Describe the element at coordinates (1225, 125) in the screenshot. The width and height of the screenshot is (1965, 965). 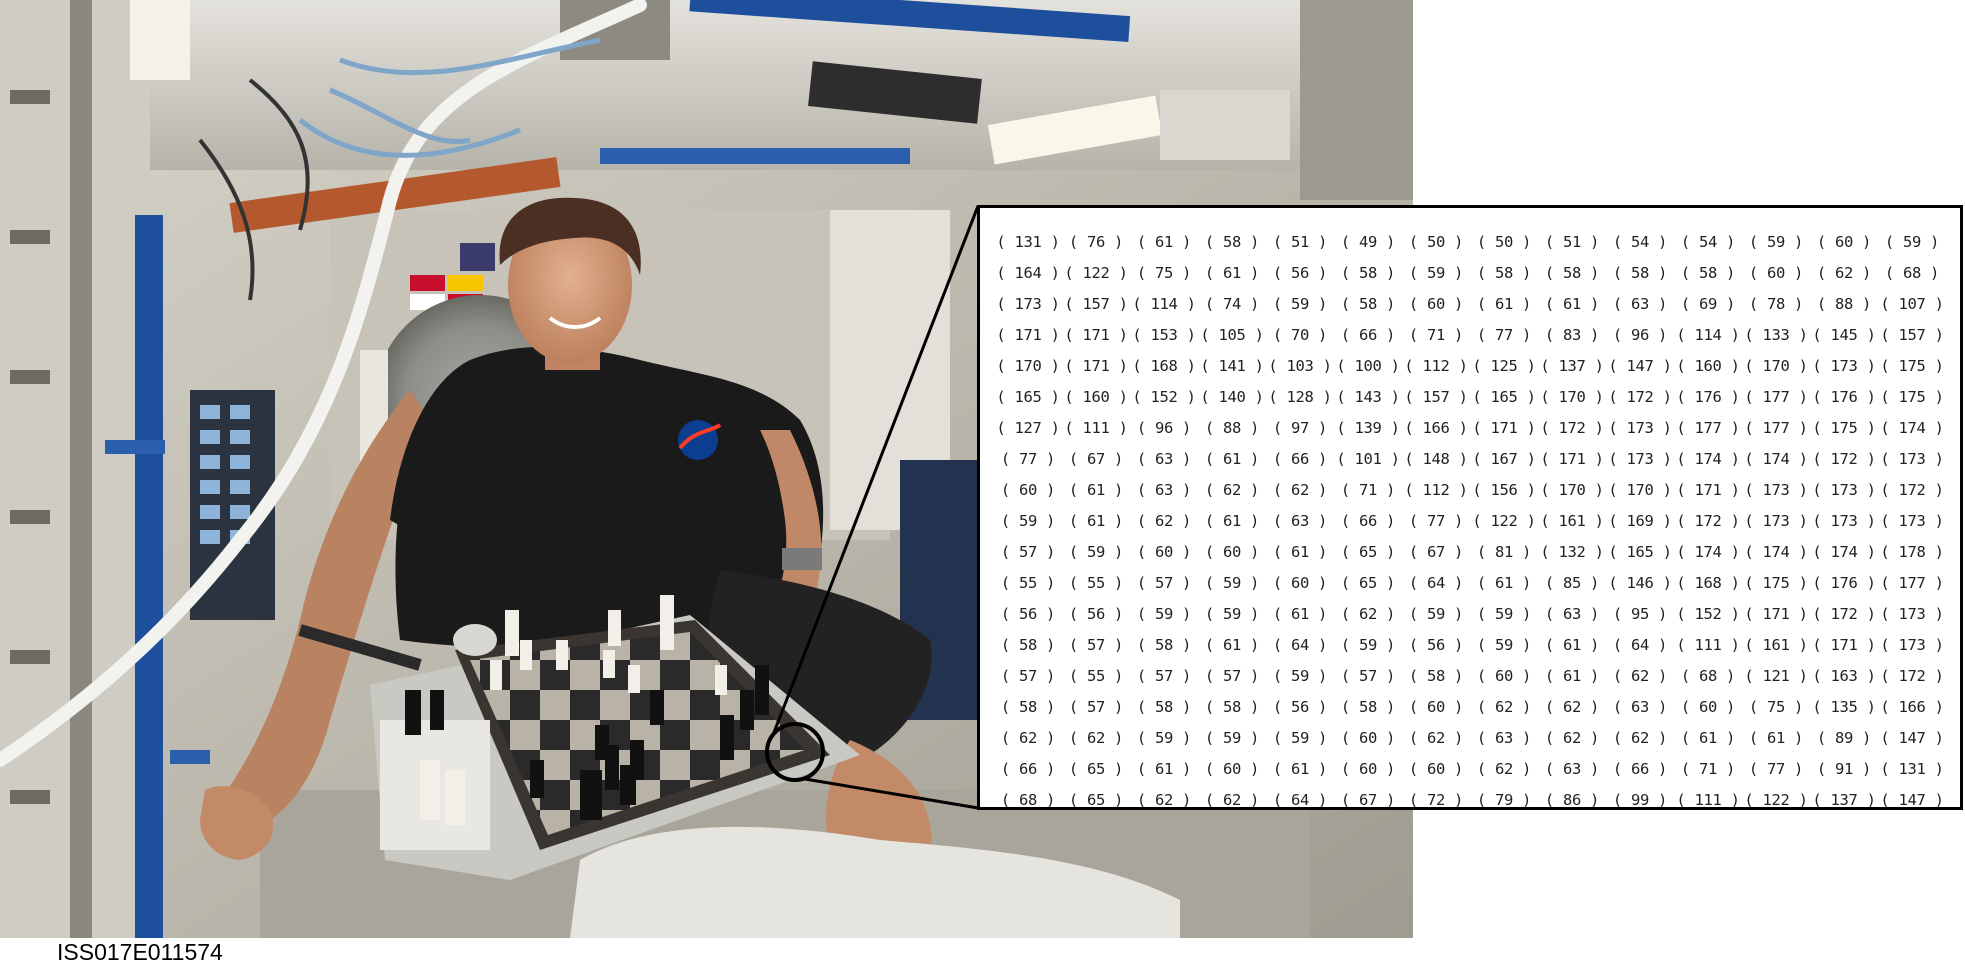
I see `right-ceiling-unit` at that location.